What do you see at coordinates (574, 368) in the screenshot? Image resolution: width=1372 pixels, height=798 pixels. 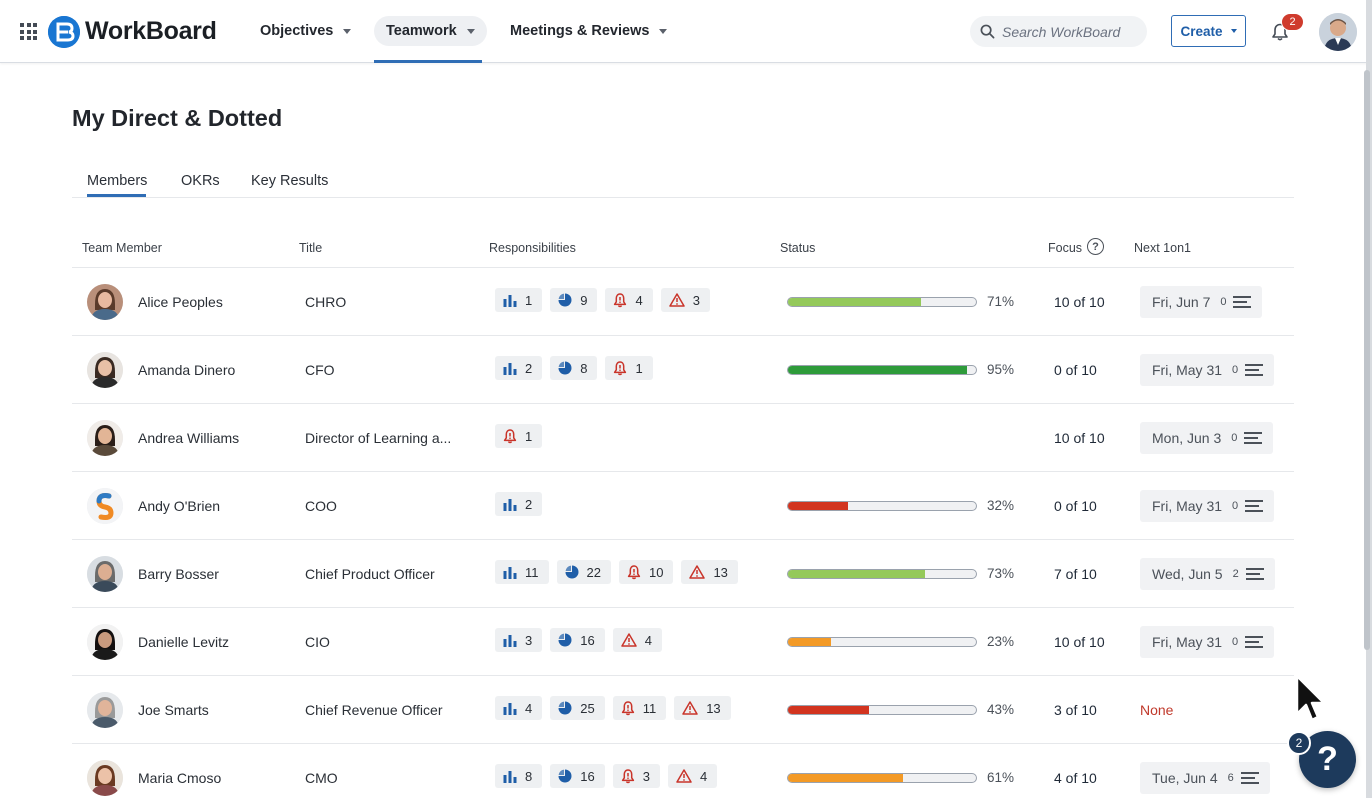 I see `pie-chart-chip: 8` at bounding box center [574, 368].